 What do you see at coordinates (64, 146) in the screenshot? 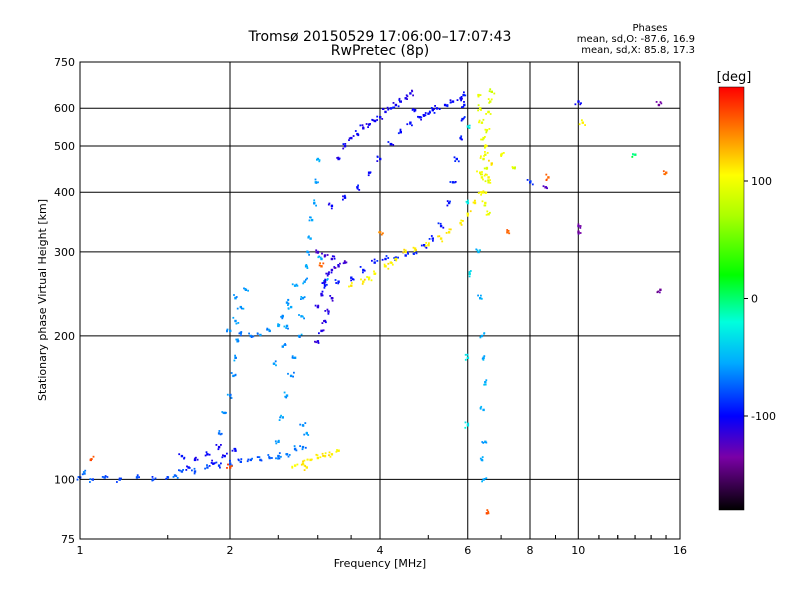
I see `y-tick-label: 500` at bounding box center [64, 146].